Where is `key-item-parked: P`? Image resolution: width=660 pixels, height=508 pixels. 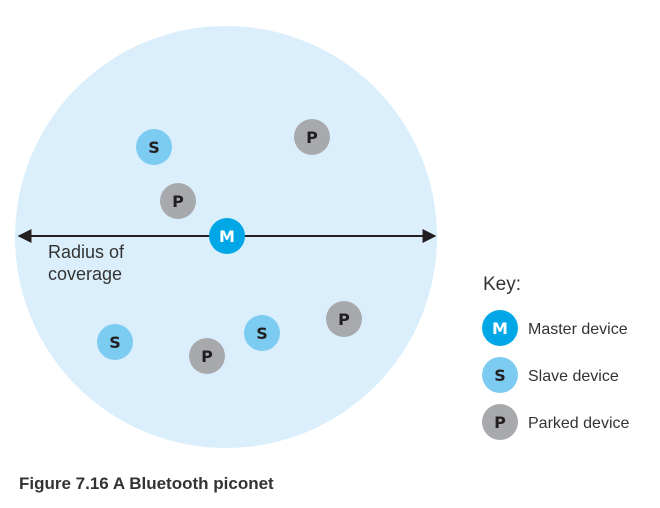 key-item-parked: P is located at coordinates (500, 422).